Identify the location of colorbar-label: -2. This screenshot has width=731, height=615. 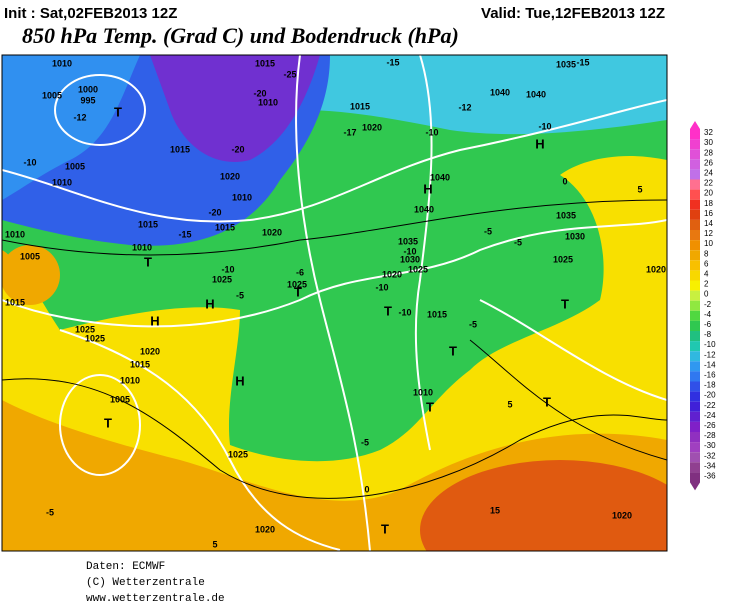
(708, 304).